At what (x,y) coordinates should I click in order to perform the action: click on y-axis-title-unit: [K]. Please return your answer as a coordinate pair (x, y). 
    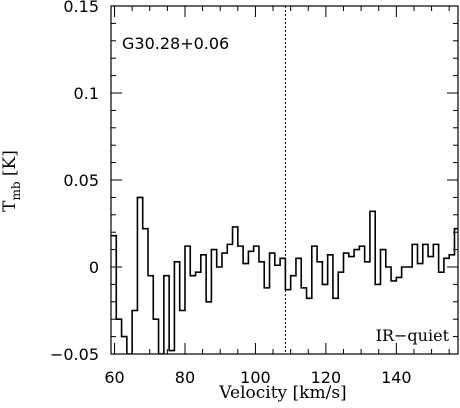
    Looking at the image, I should click on (10, 165).